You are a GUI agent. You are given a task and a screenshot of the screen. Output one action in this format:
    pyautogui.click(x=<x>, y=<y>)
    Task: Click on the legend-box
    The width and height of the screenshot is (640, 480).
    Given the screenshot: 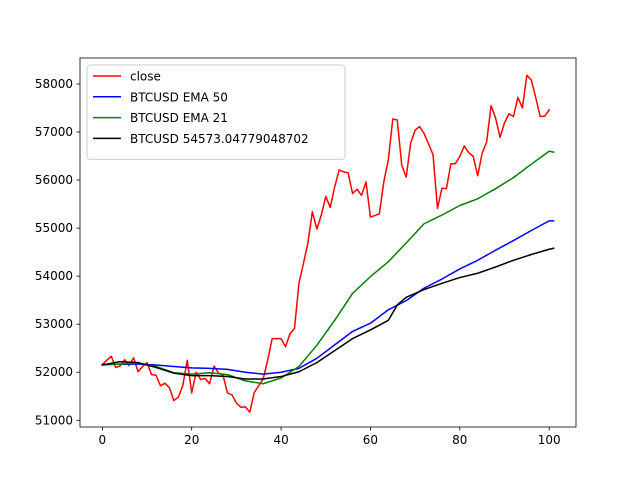 What is the action you would take?
    pyautogui.click(x=216, y=112)
    